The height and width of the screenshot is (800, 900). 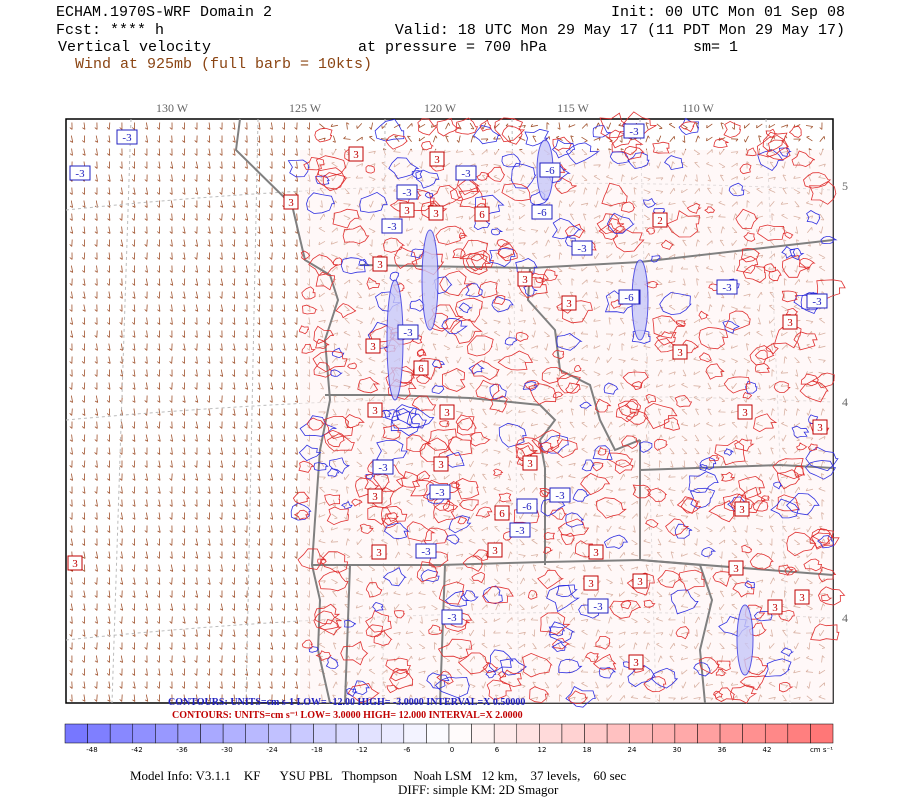 What do you see at coordinates (452, 47) in the screenshot?
I see `pressure: at pressure = 700 hPa` at bounding box center [452, 47].